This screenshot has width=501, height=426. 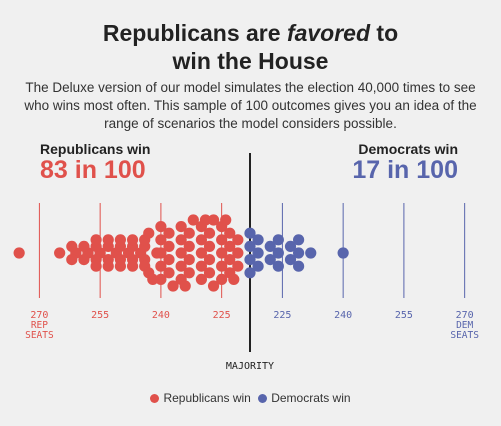 What do you see at coordinates (250, 61) in the screenshot?
I see `headline-line-2: win the House` at bounding box center [250, 61].